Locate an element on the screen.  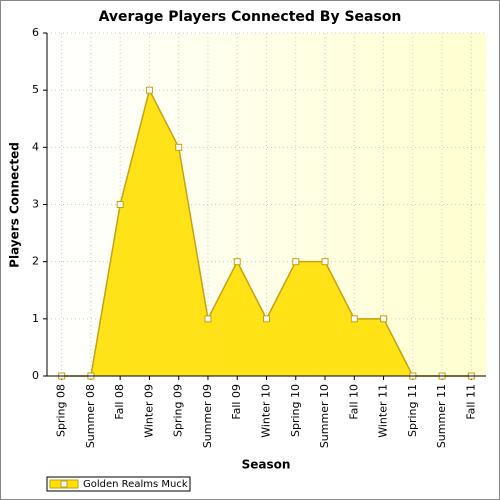
x-tick-label: Summer 11 is located at coordinates (441, 416).